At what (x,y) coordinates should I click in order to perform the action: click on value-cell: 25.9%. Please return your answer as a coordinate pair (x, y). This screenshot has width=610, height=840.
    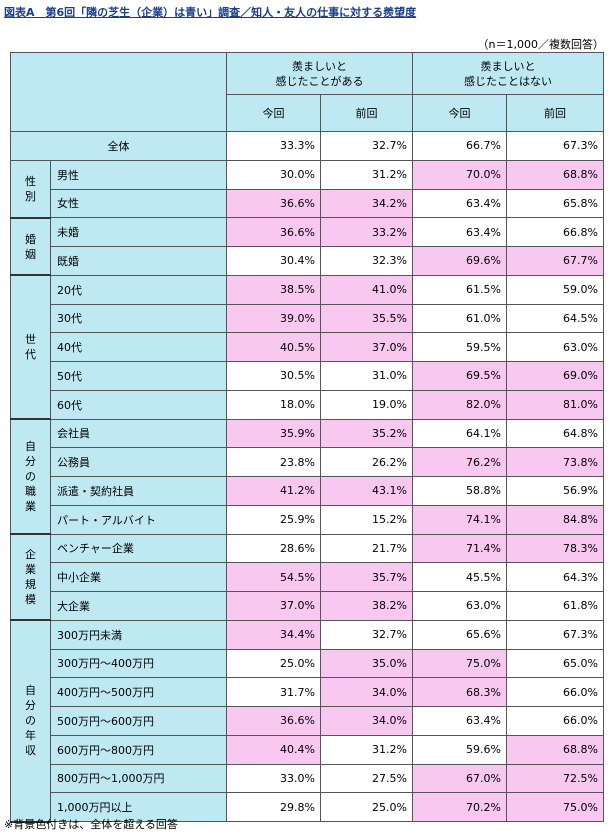
    Looking at the image, I should click on (273, 519).